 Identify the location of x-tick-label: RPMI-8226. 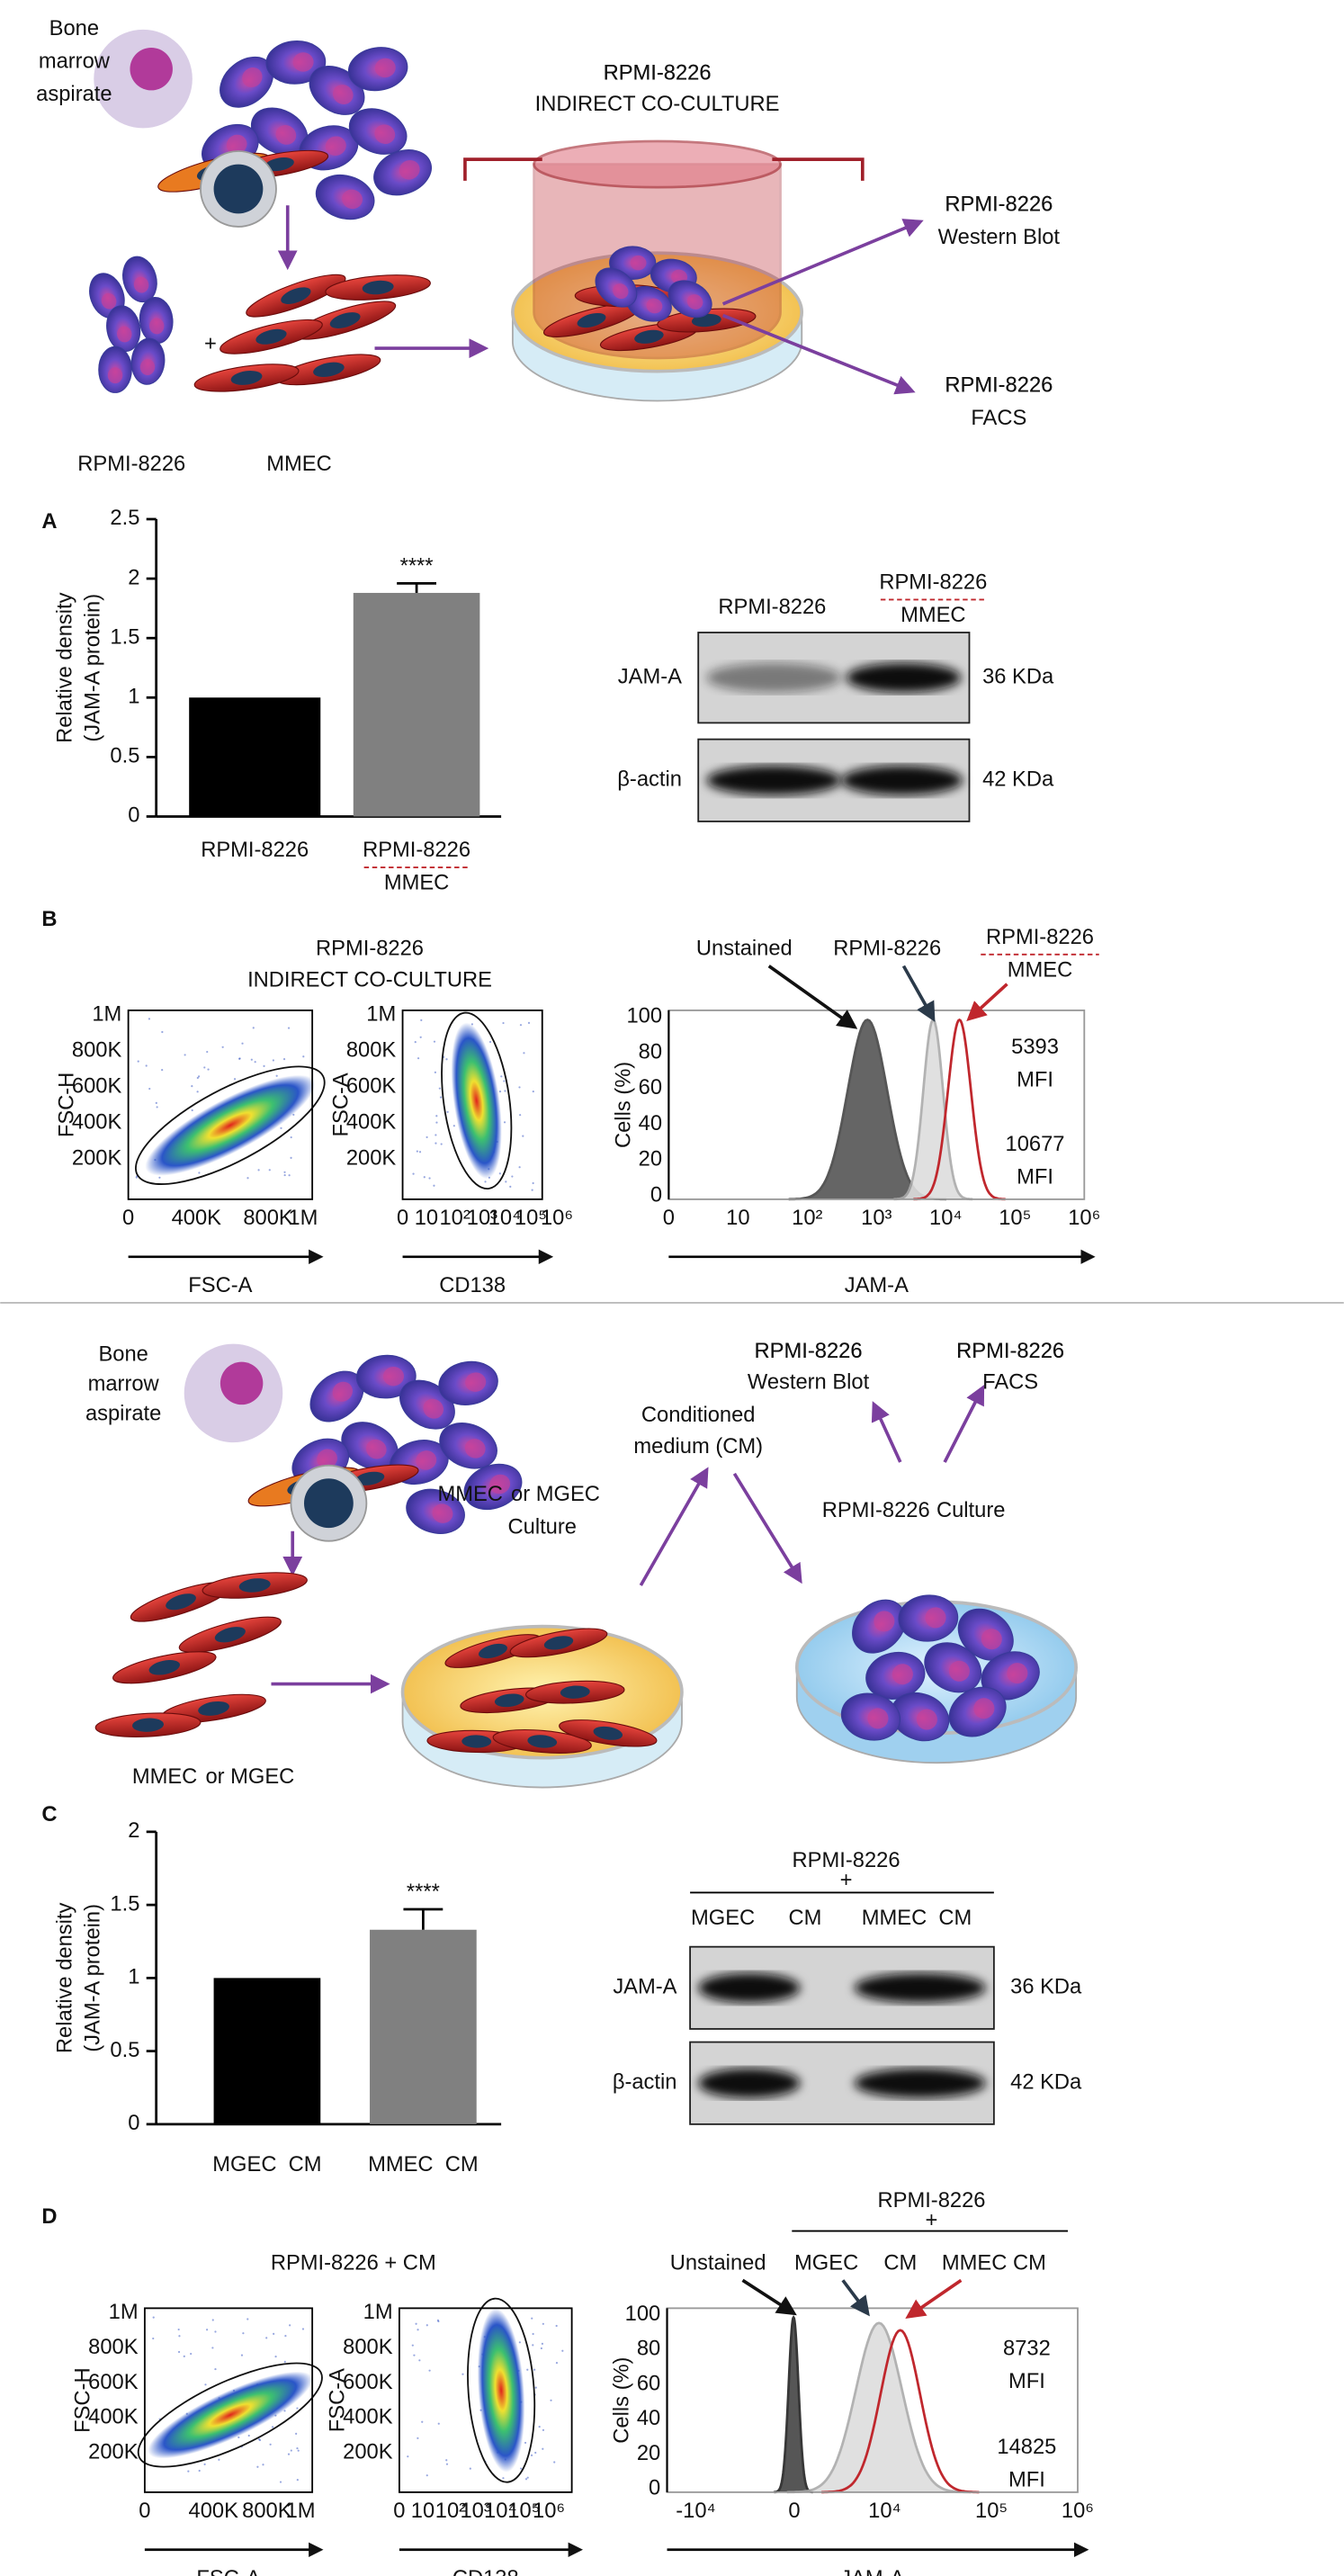
(255, 851).